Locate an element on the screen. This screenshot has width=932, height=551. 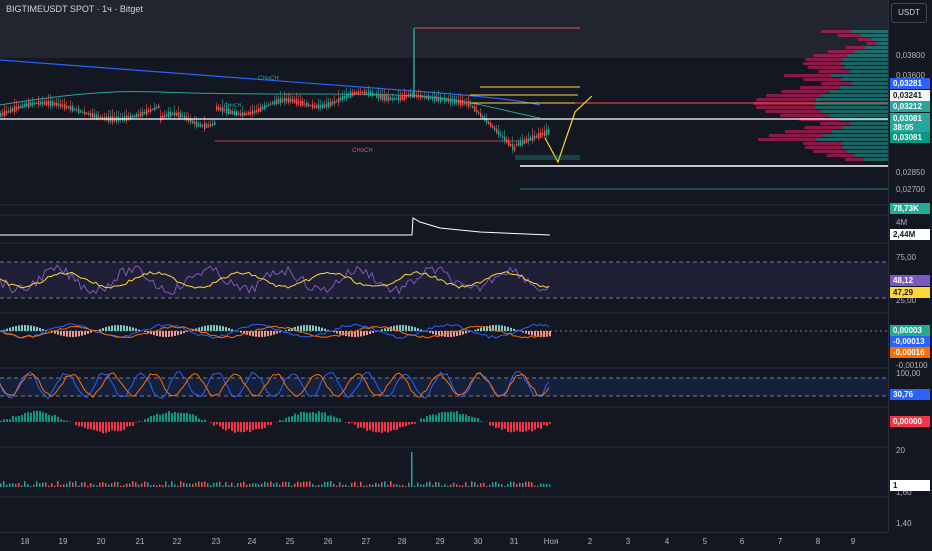
symbol-title: BIGTIMEUSDT SPOT · 1ч · Bitget is located at coordinates (74, 9).